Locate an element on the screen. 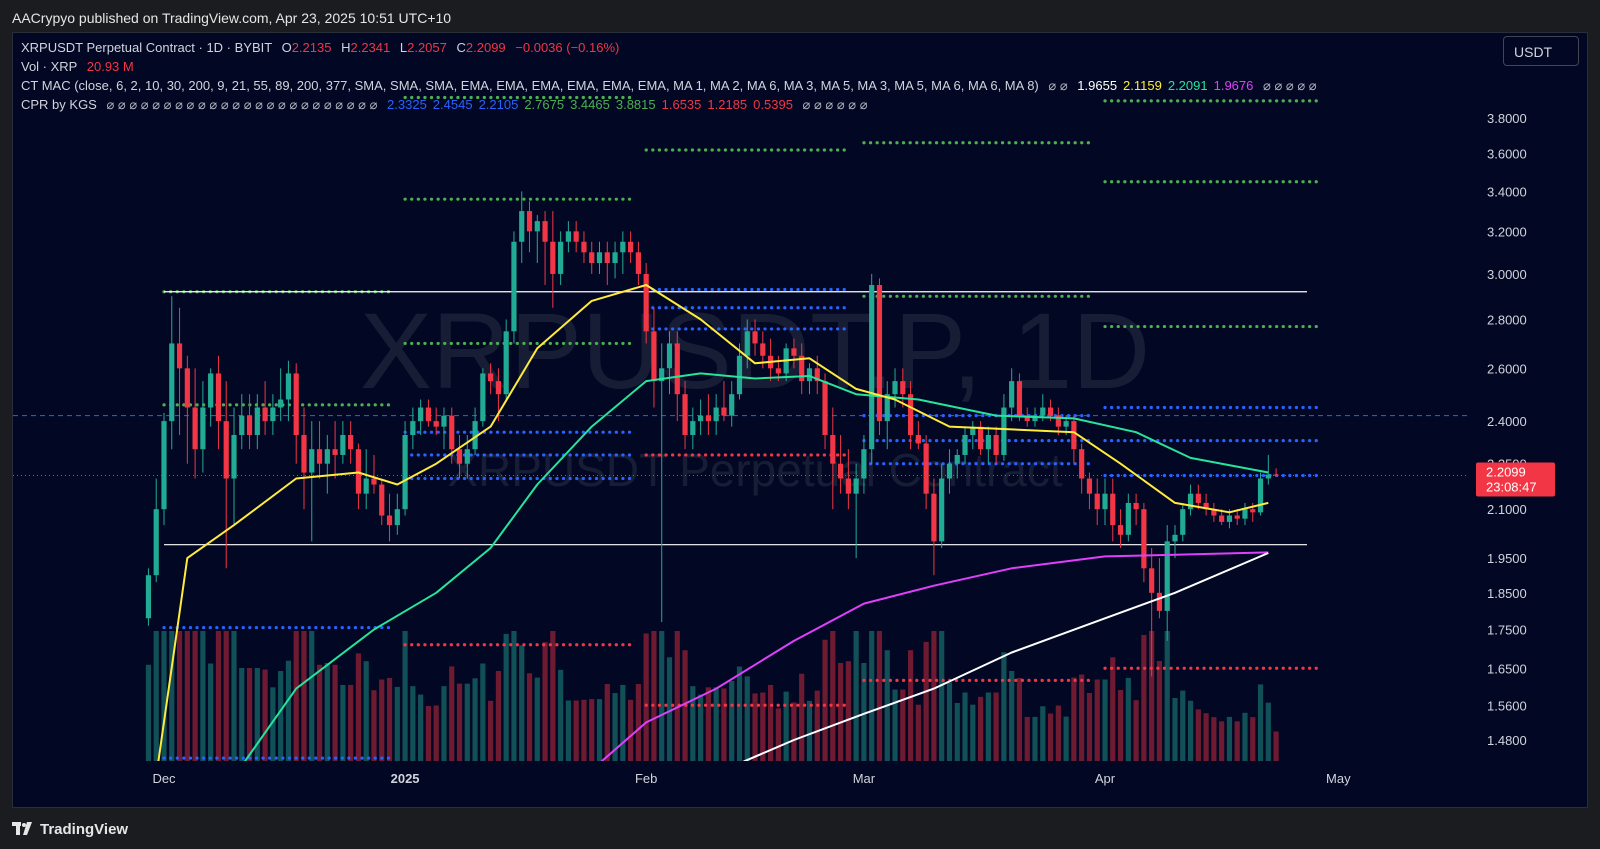  volume-value: 20.93 M is located at coordinates (110, 66).